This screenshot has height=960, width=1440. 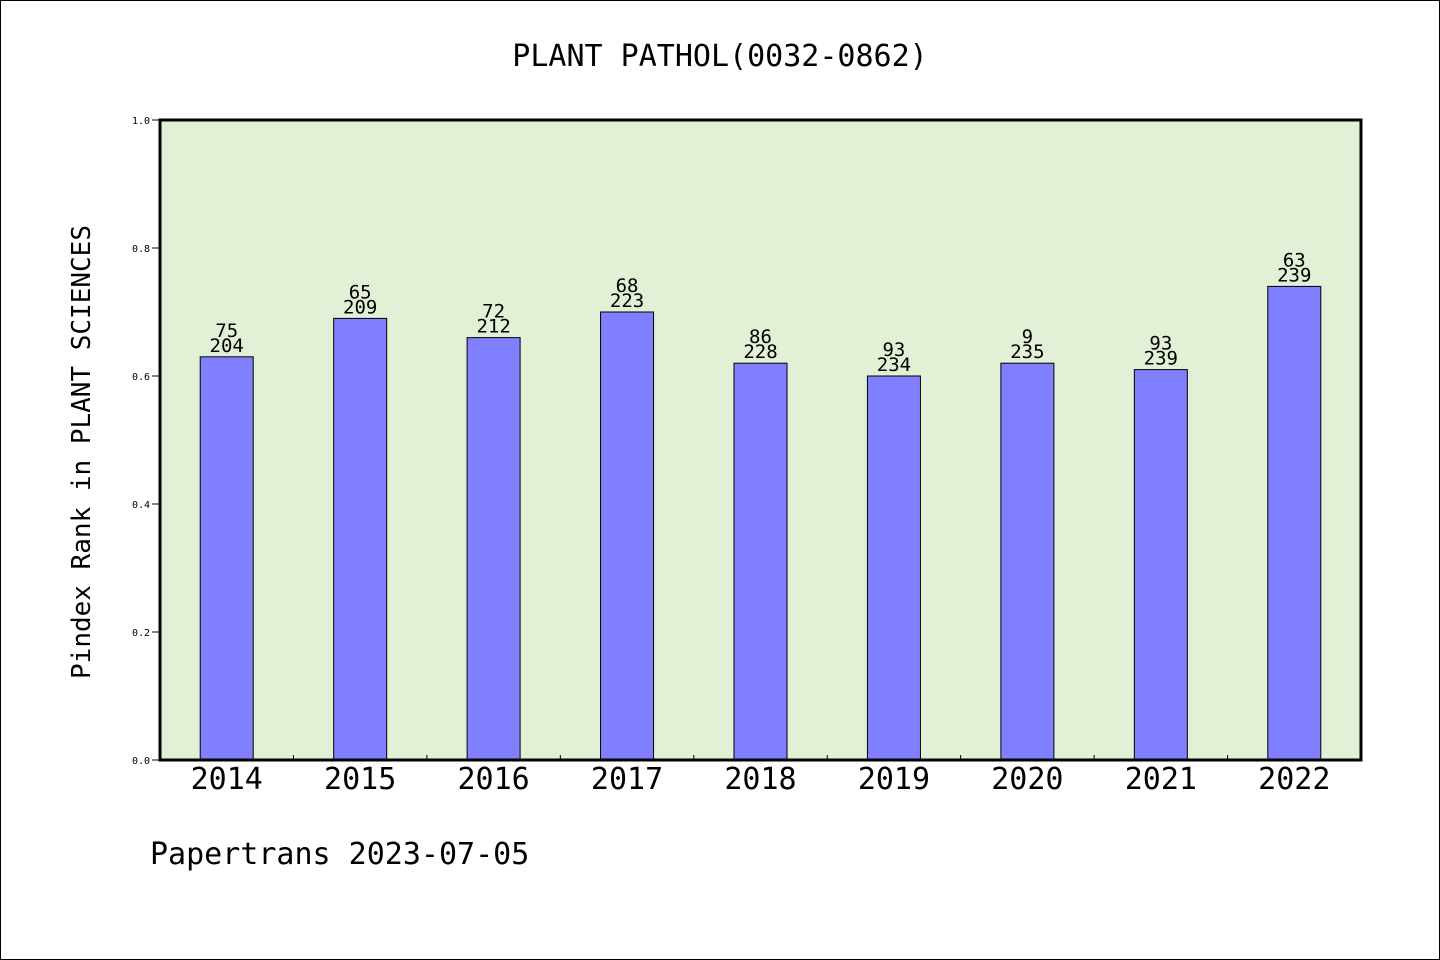 I want to click on bar-2016, so click(x=493, y=549).